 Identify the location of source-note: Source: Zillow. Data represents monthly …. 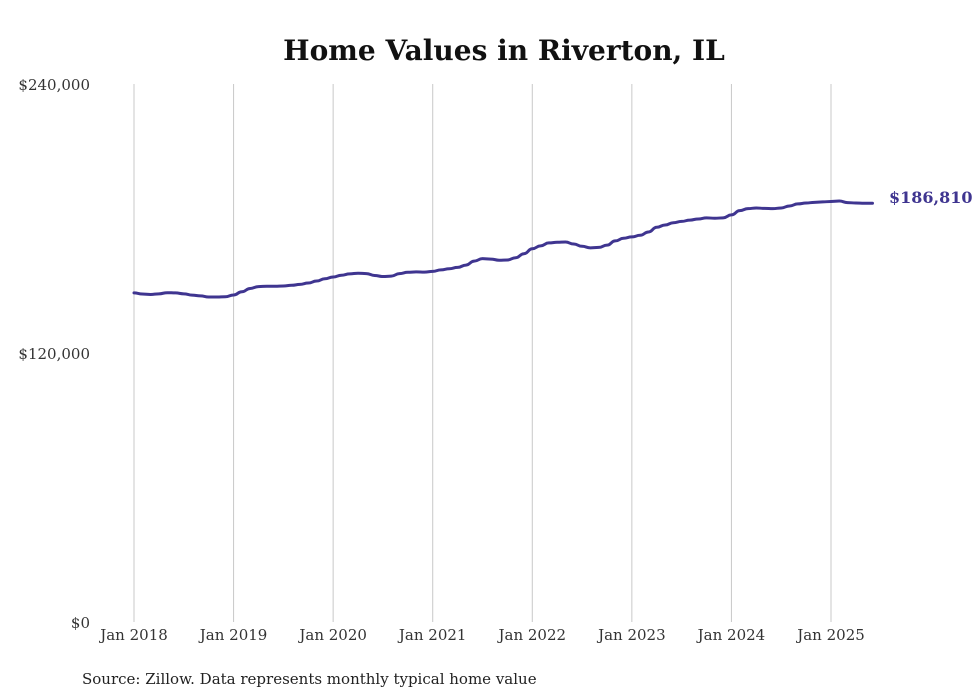
(309, 679).